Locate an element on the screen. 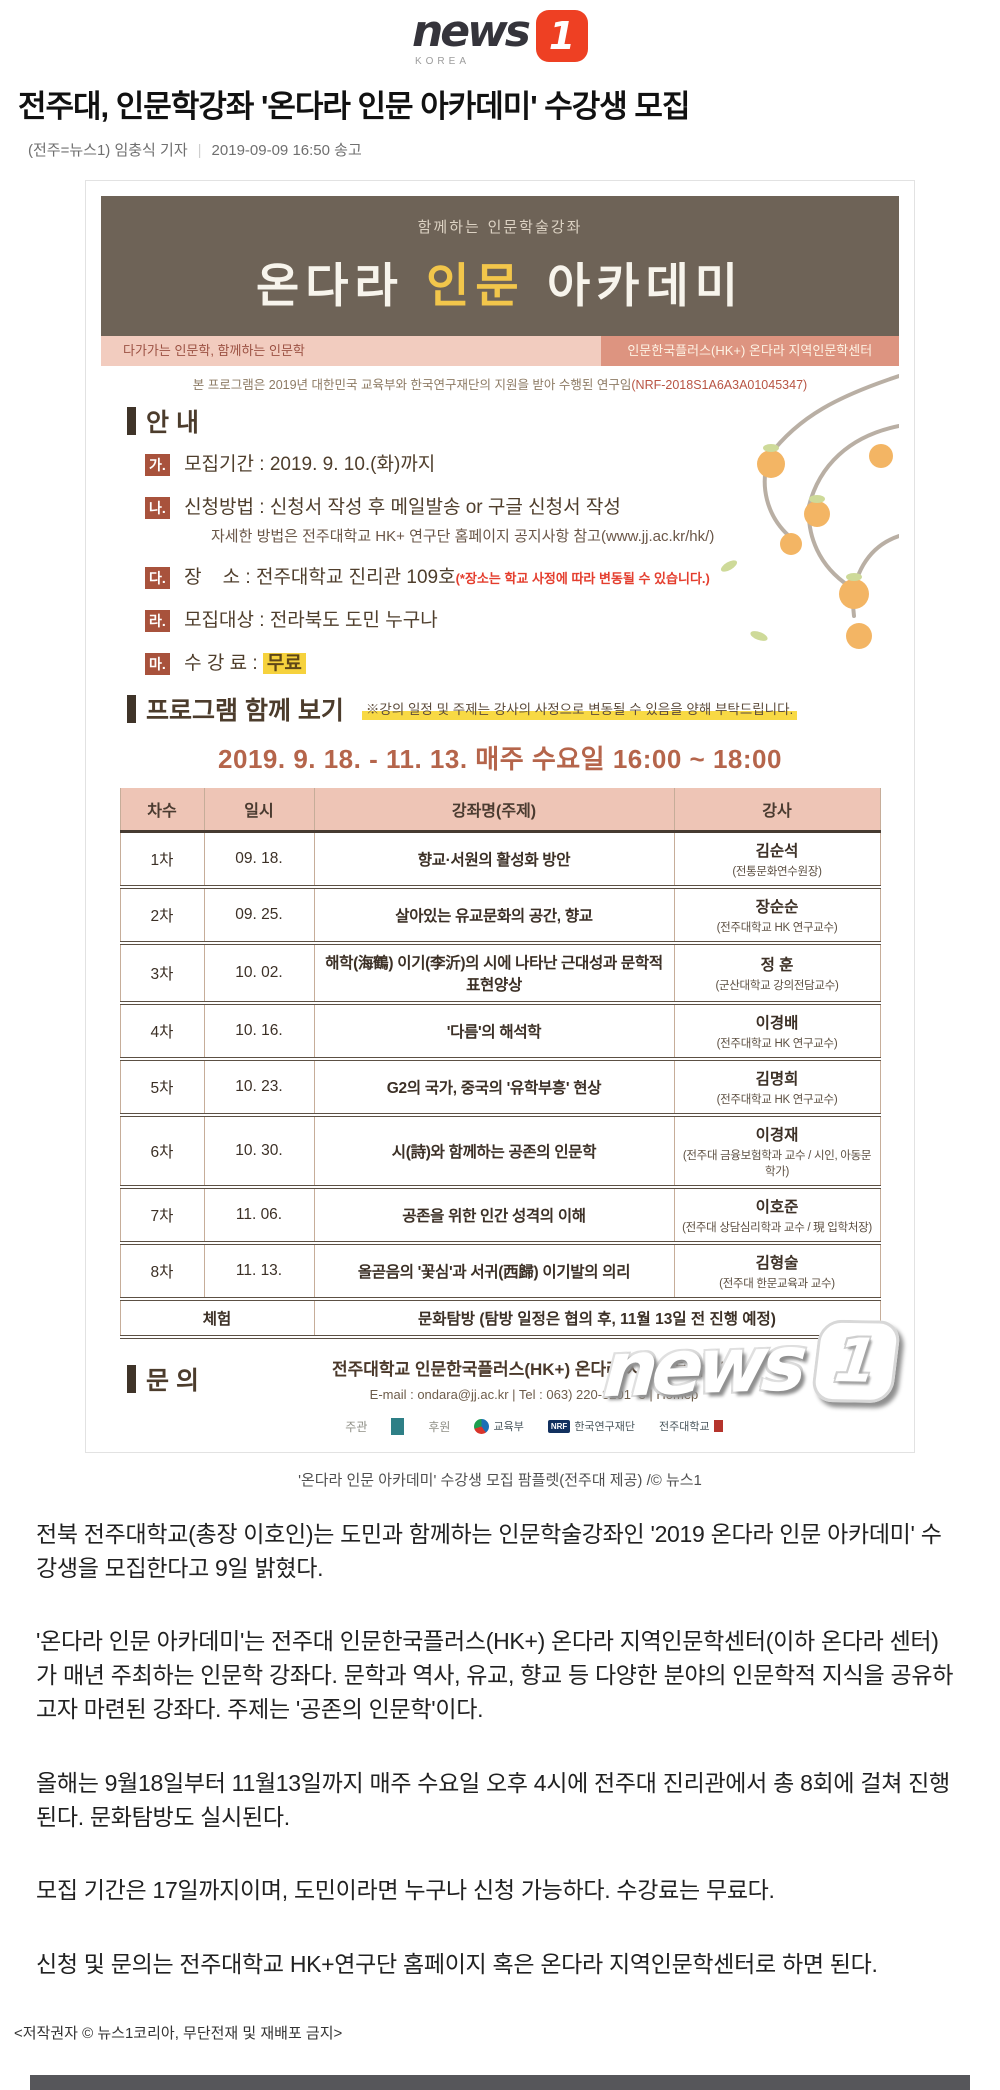 The image size is (1000, 2090). contact-organization: 전주대학교 인문한국플러스(HK+) 온다라 지역인문학센터 is located at coordinates (533, 1369).